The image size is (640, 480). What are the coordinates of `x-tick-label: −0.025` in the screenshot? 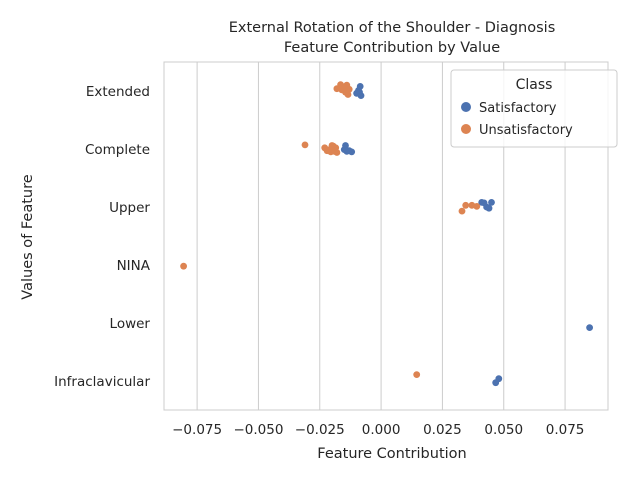 It's located at (320, 430).